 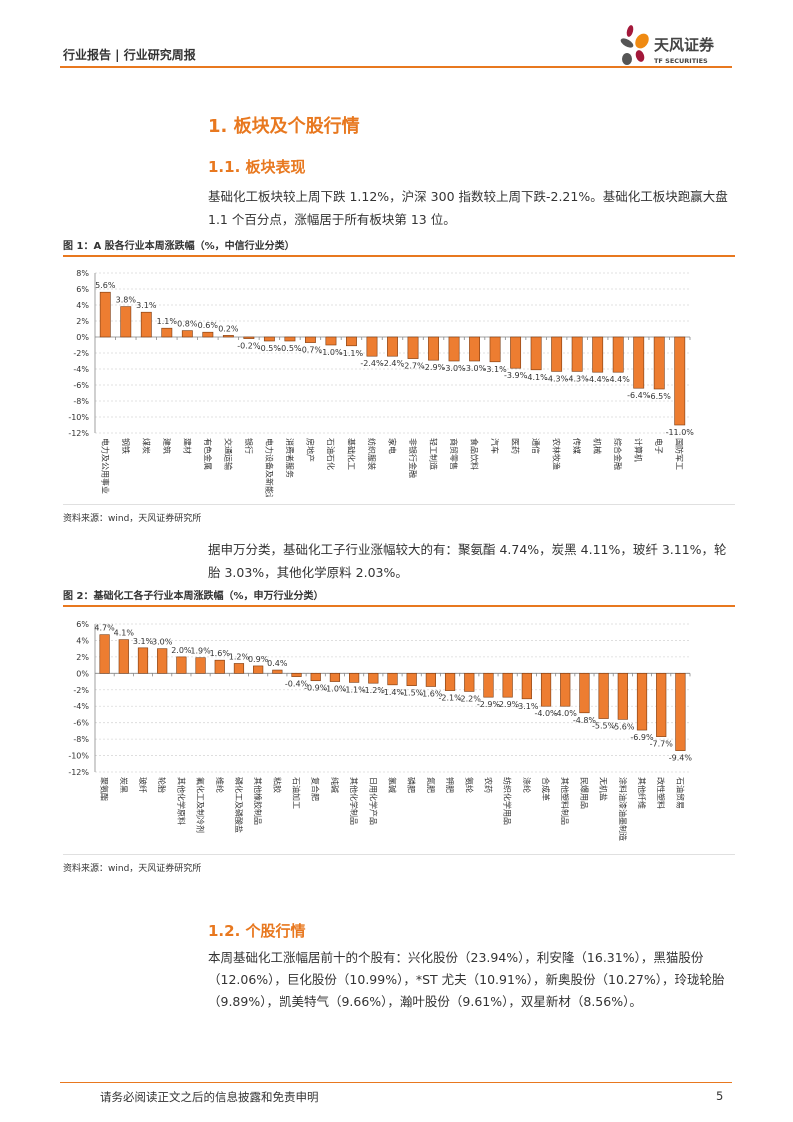 I want to click on category-label: 基础化工, so click(x=351, y=454).